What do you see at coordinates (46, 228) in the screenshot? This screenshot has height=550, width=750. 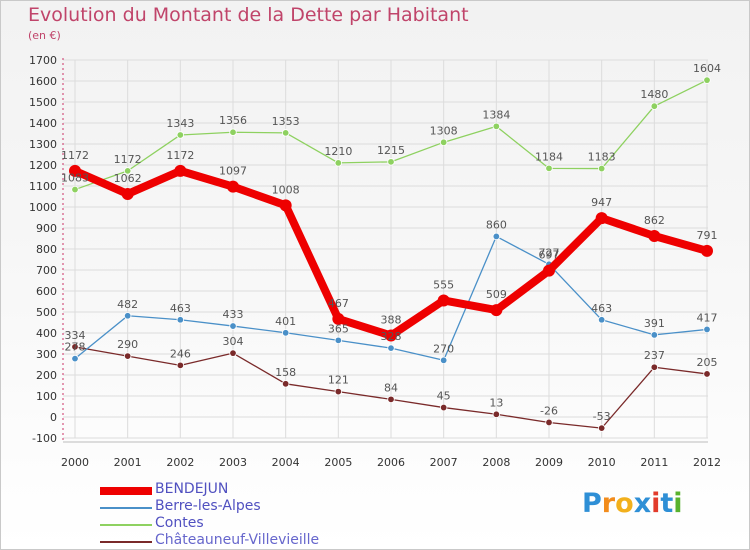 I see `y-tick-label: 900` at bounding box center [46, 228].